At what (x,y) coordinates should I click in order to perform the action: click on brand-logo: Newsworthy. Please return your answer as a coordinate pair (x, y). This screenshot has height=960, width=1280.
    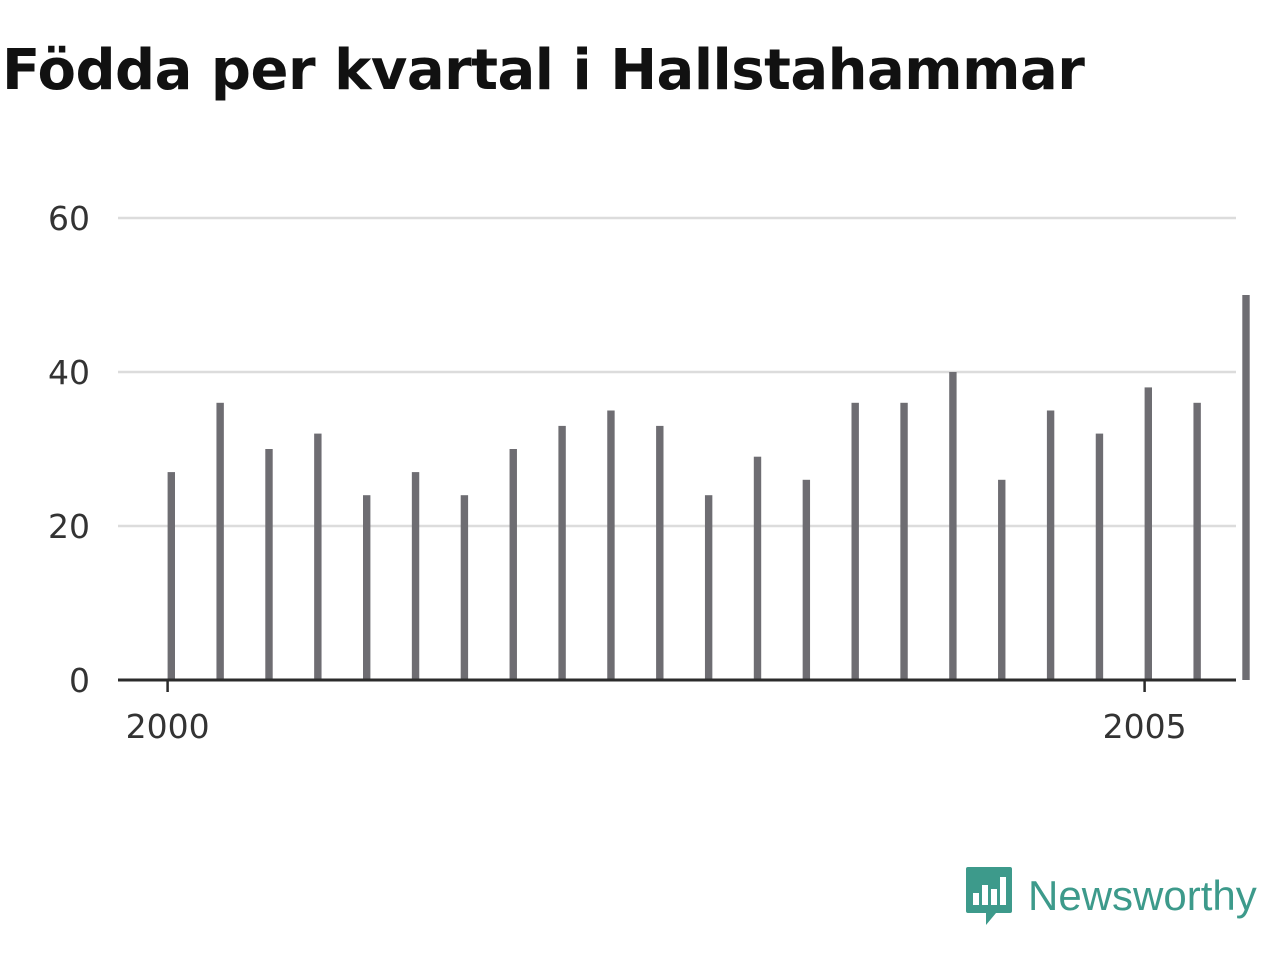
    Looking at the image, I should click on (1110, 896).